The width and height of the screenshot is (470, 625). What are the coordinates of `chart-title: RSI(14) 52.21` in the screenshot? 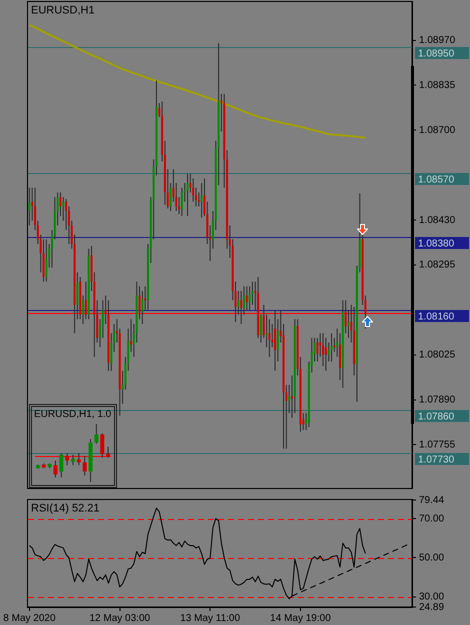 It's located at (65, 508).